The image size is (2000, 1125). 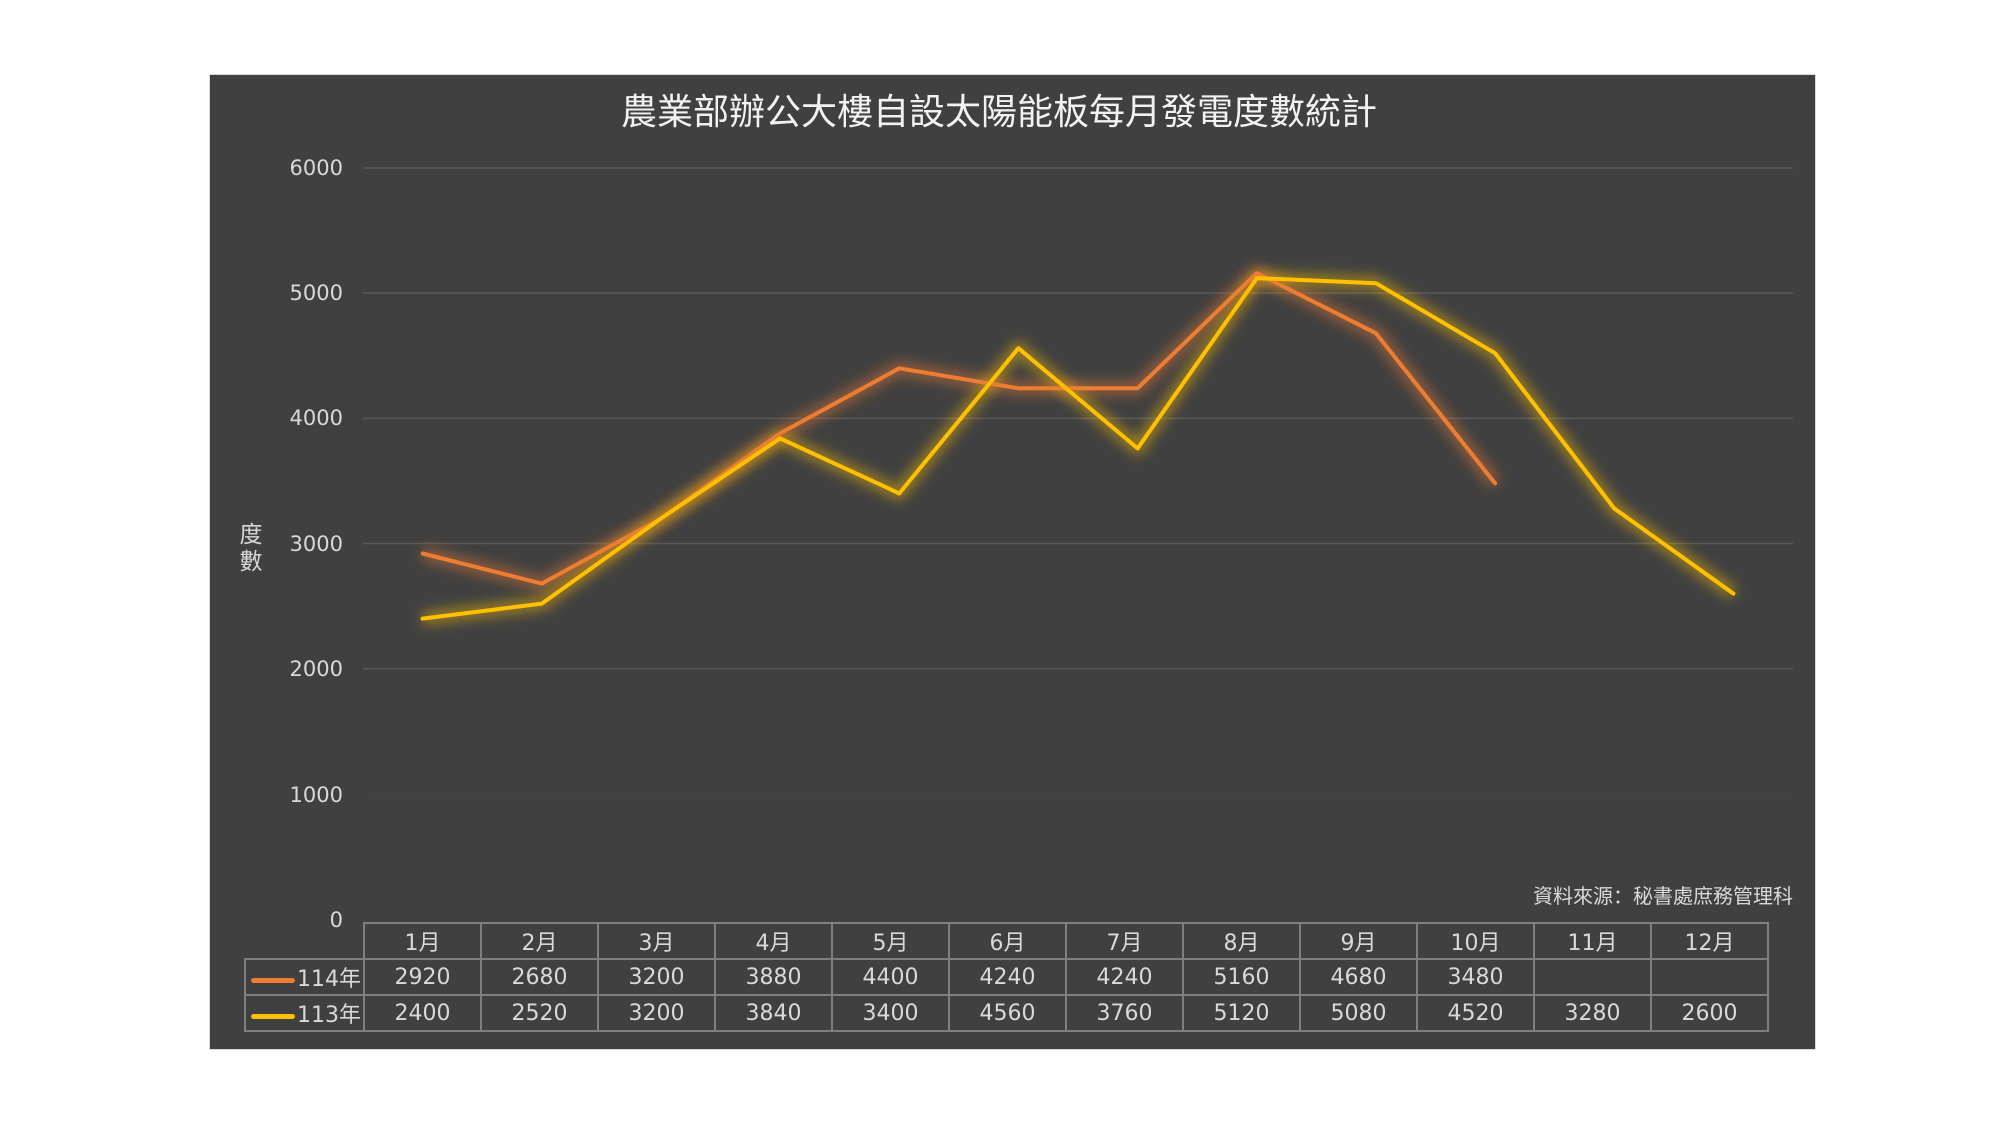 I want to click on legend-label: 113年, so click(x=329, y=1015).